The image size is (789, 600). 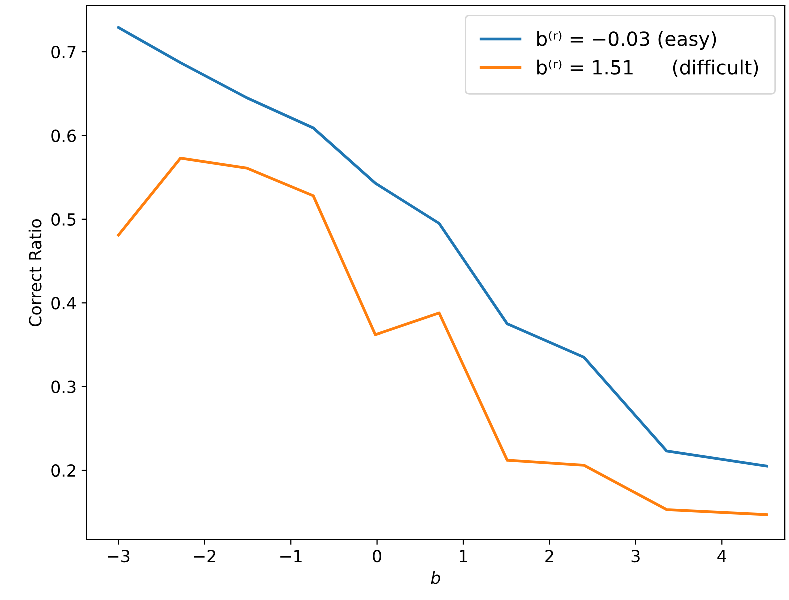 What do you see at coordinates (64, 303) in the screenshot?
I see `y-tick-label: 0.4` at bounding box center [64, 303].